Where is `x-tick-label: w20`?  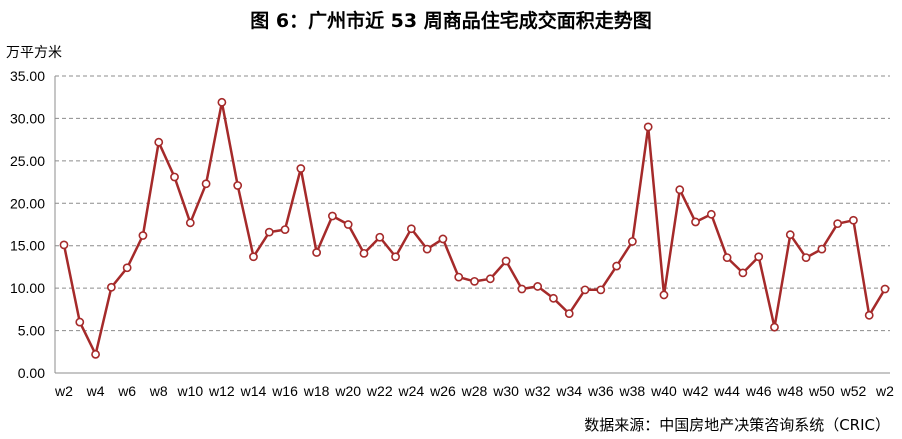
x-tick-label: w20 is located at coordinates (347, 391).